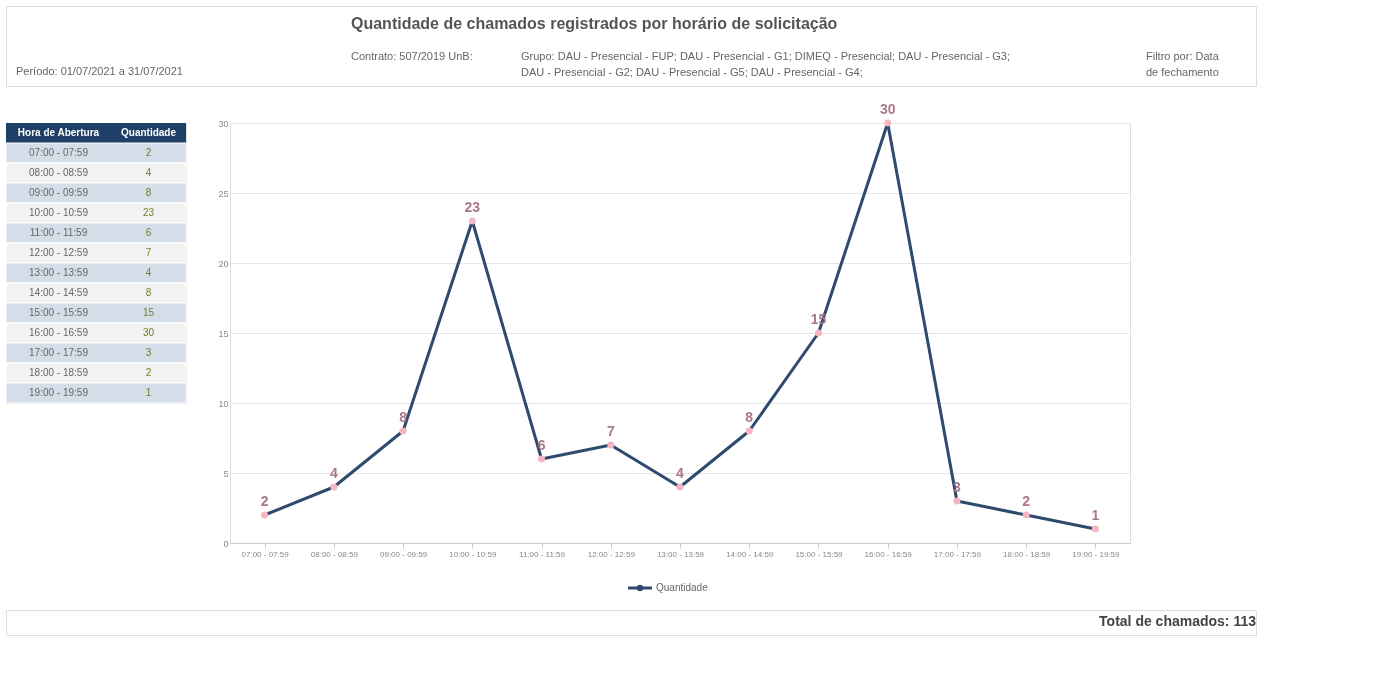 The width and height of the screenshot is (1383, 700). I want to click on category-label: 09:00 - 09:59, so click(59, 192).